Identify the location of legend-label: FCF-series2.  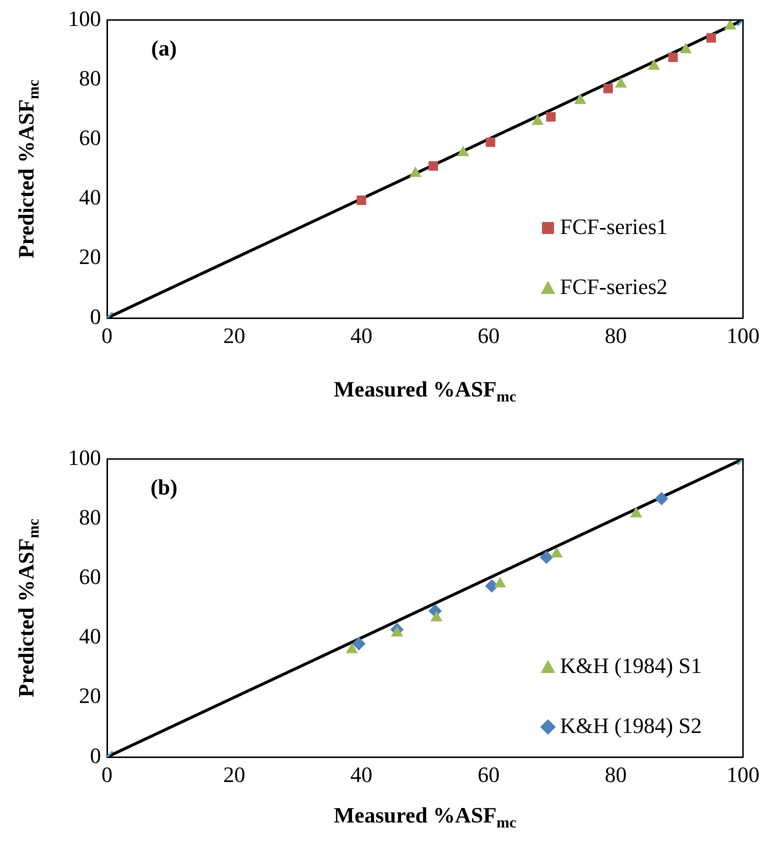
(614, 286).